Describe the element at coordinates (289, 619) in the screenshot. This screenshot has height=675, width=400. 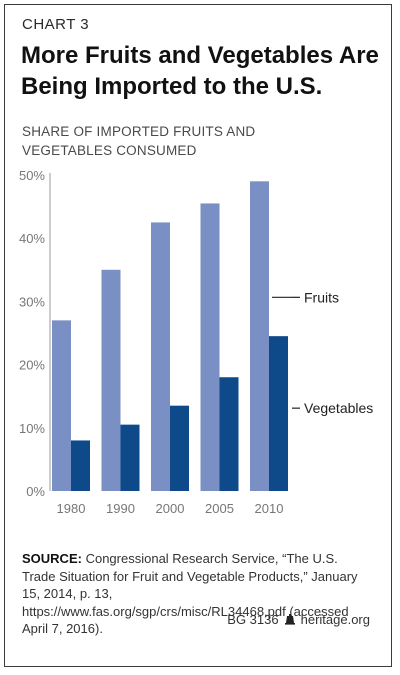
I see `liberty-bell-icon` at that location.